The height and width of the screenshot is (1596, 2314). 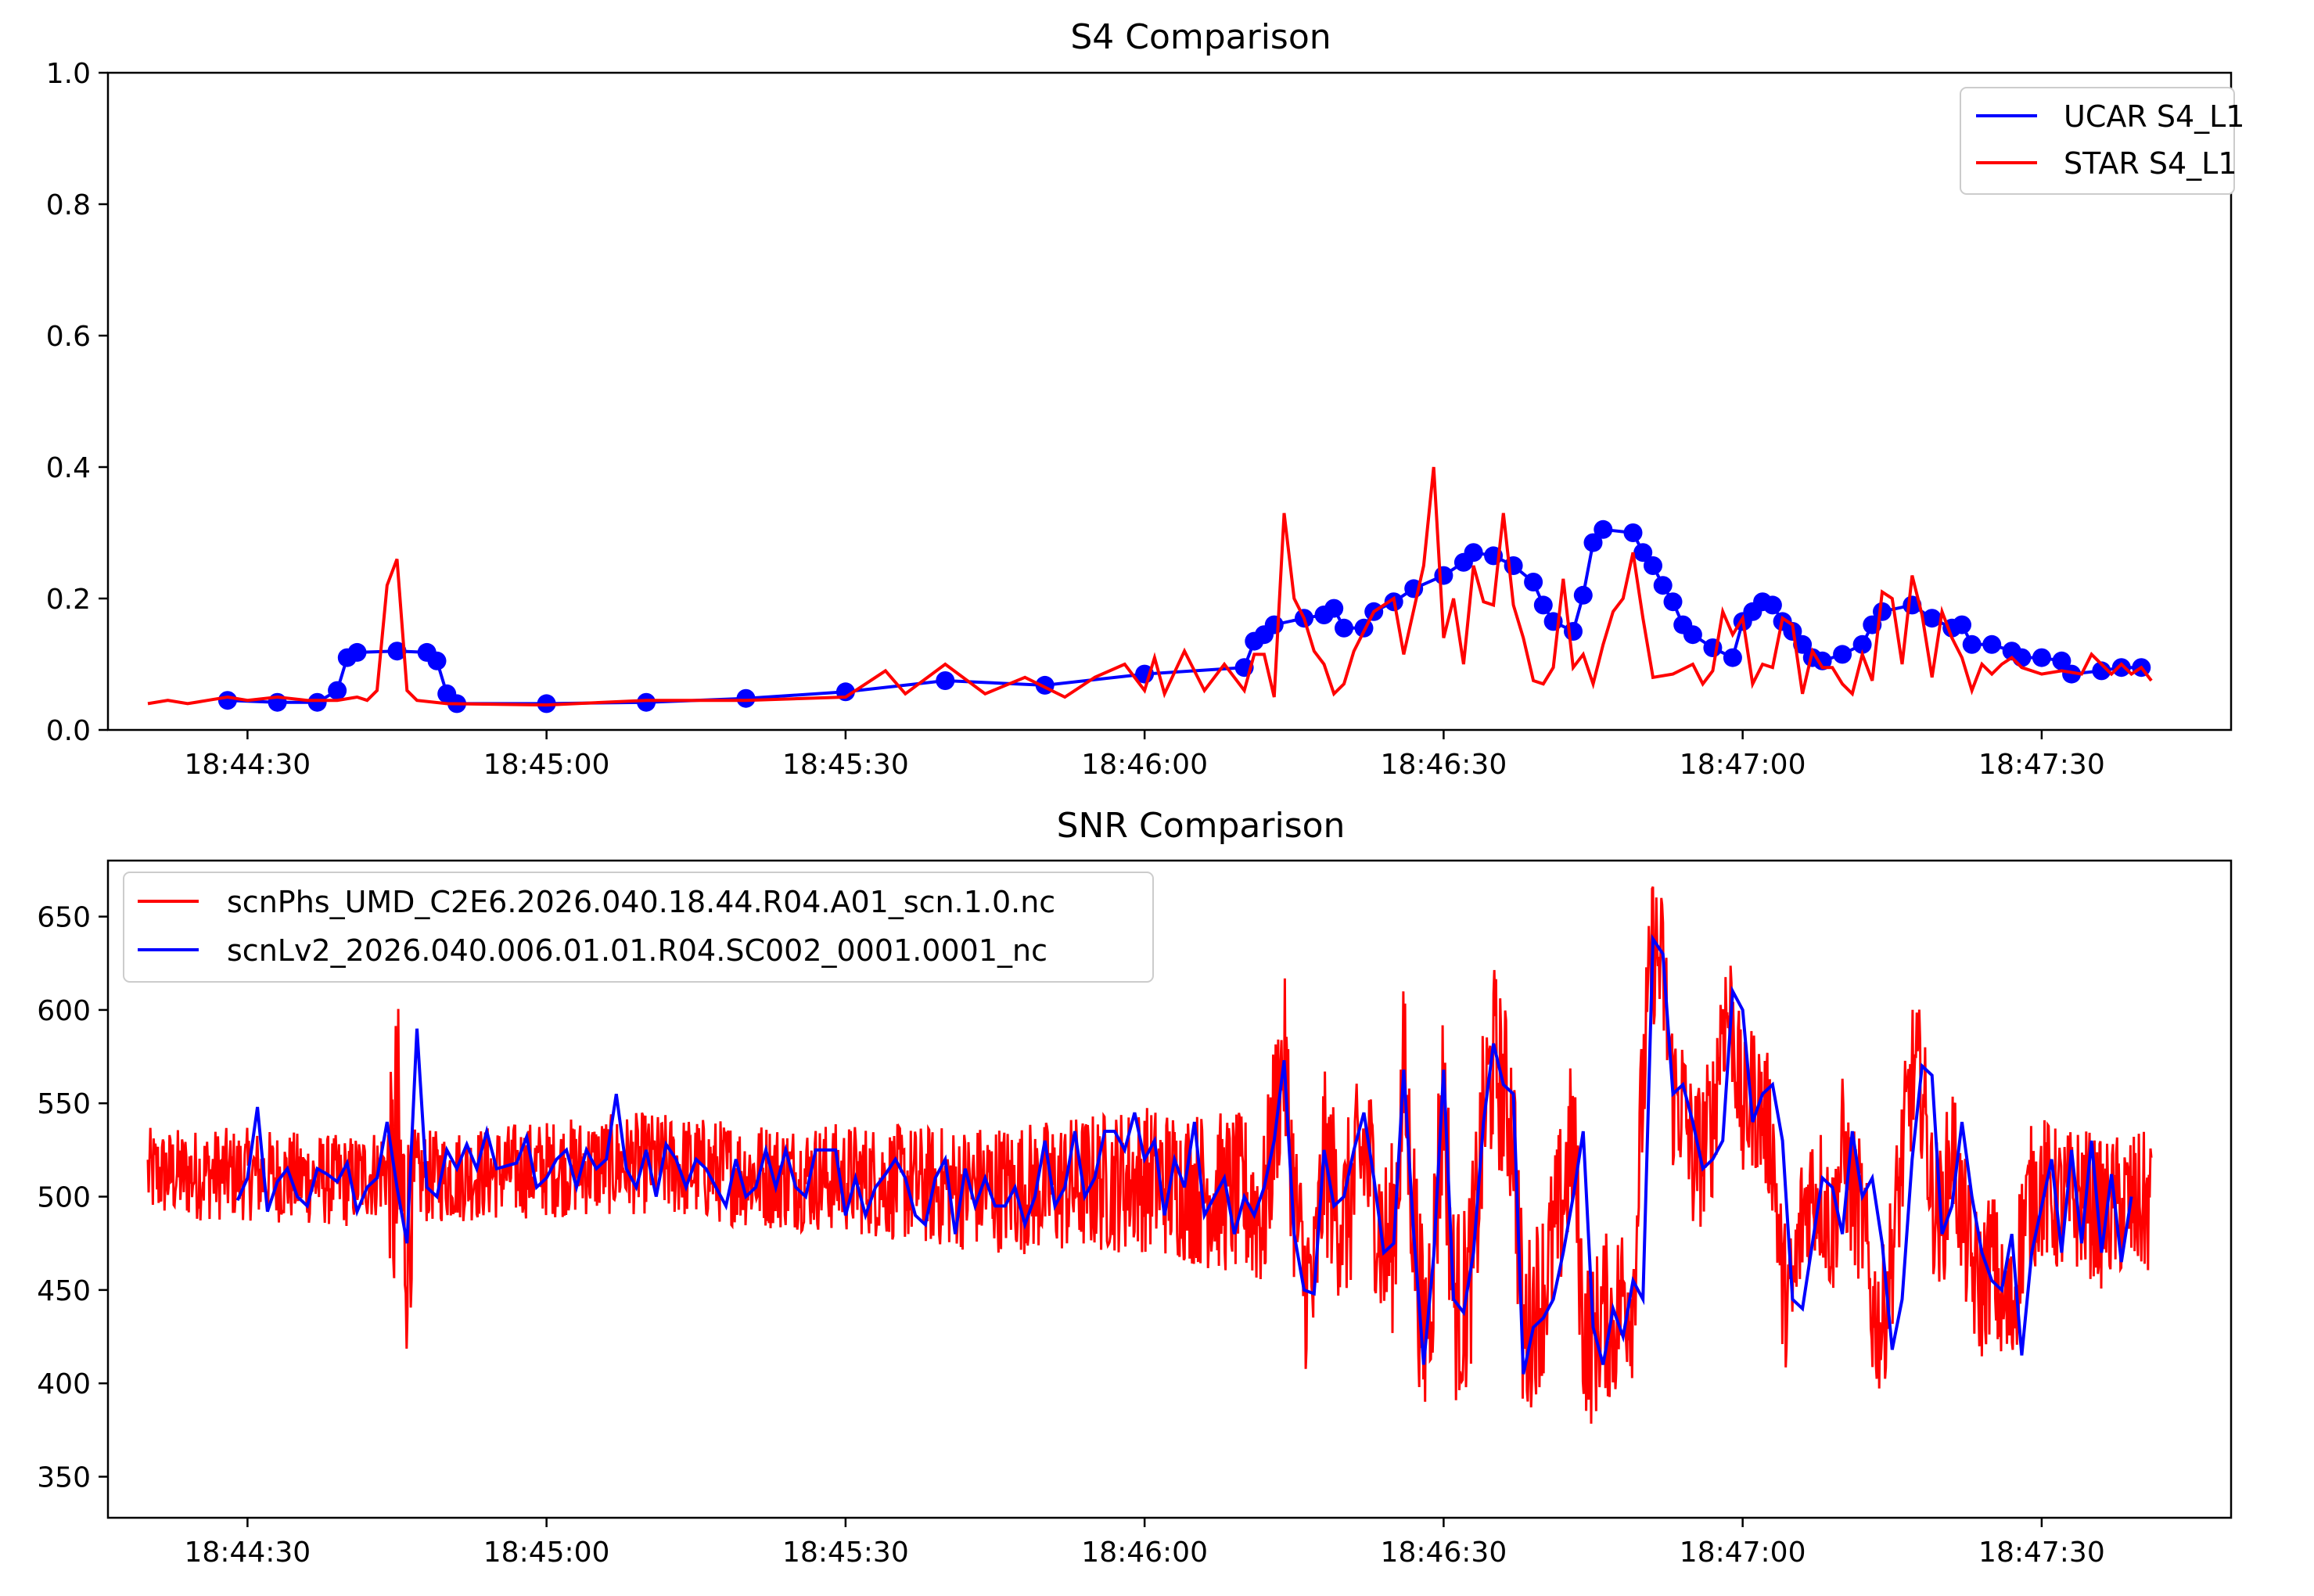 What do you see at coordinates (2154, 116) in the screenshot?
I see `legend-label-ucar: UCAR S4_L1` at bounding box center [2154, 116].